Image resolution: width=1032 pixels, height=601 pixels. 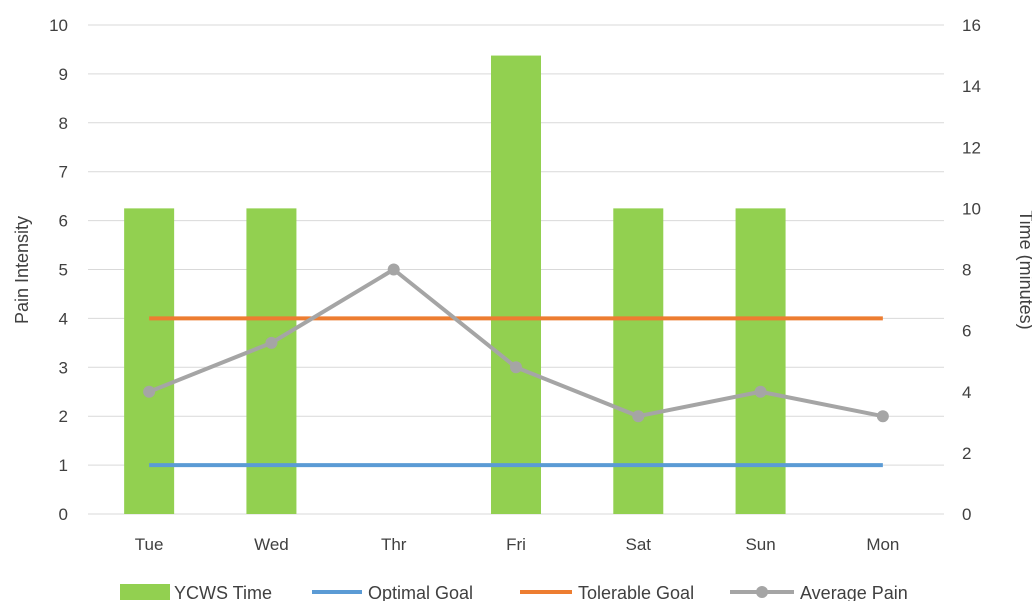 I want to click on legend-marker, so click(x=762, y=592).